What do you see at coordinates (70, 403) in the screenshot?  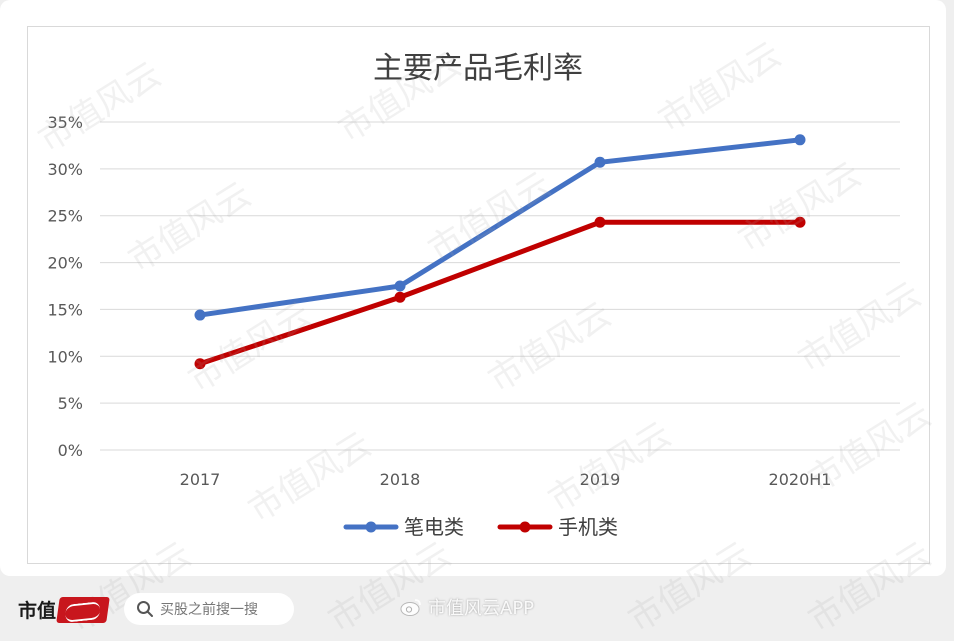 I see `y-tick-label: 5%` at bounding box center [70, 403].